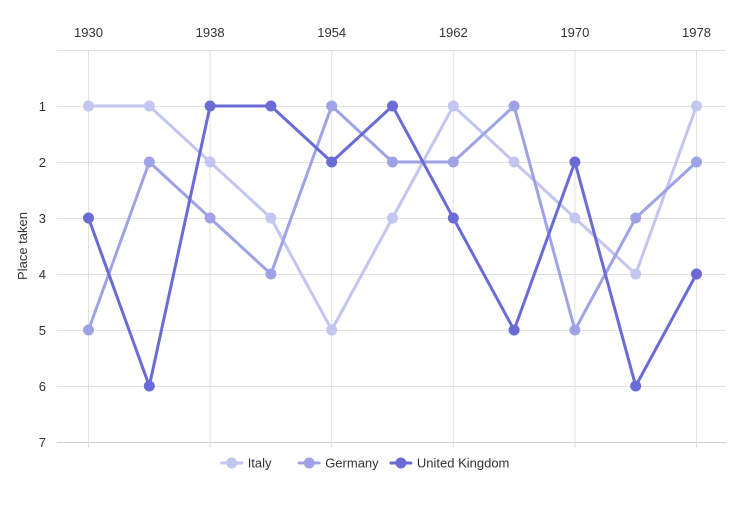  I want to click on legend-label: Germany, so click(352, 463).